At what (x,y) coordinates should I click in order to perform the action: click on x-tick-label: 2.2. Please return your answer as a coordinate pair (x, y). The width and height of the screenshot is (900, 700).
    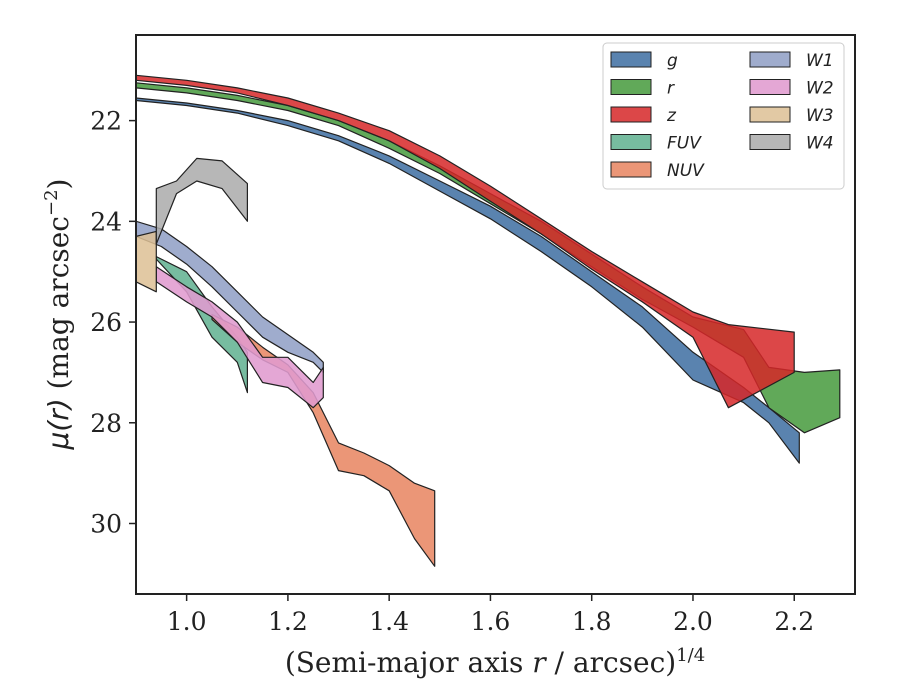
    Looking at the image, I should click on (794, 621).